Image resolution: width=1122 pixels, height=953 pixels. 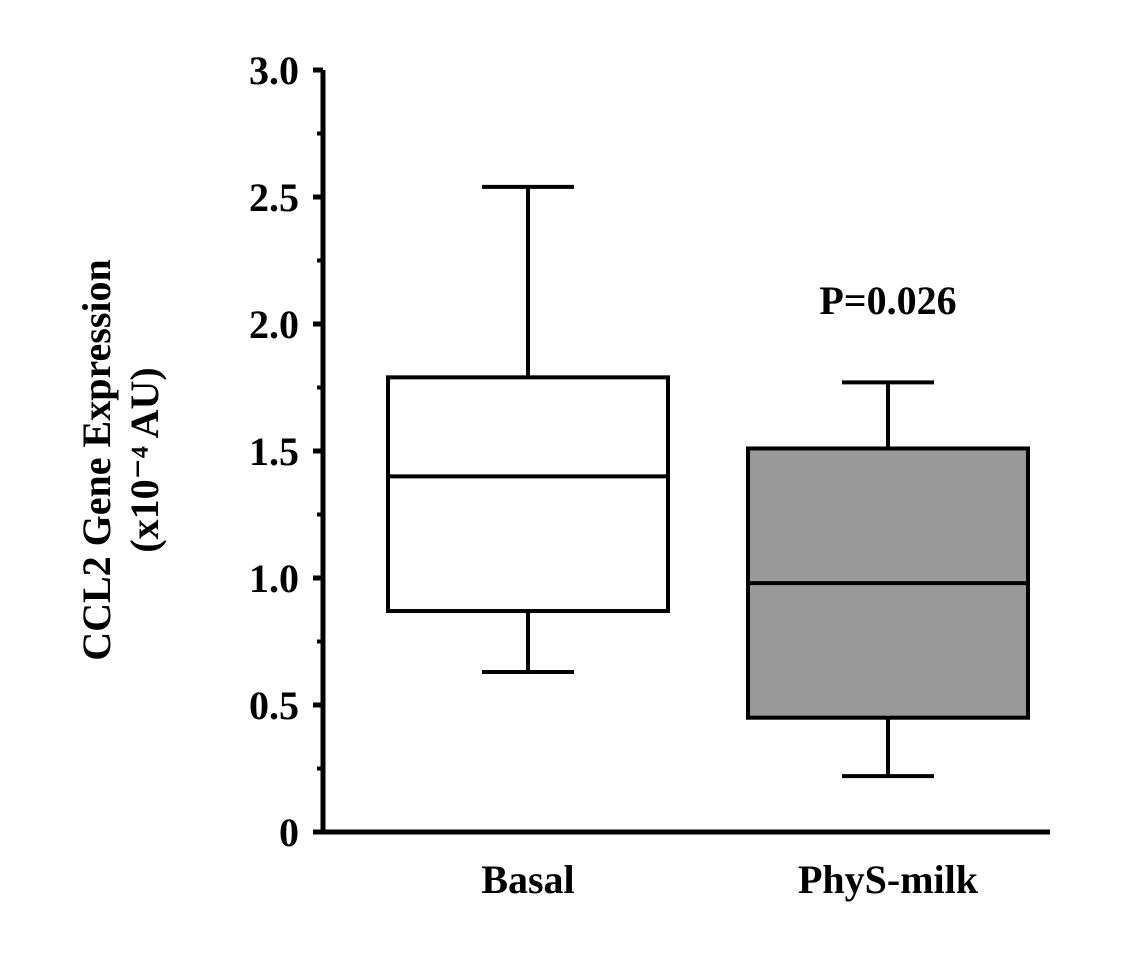 I want to click on box-basal, so click(x=528, y=429).